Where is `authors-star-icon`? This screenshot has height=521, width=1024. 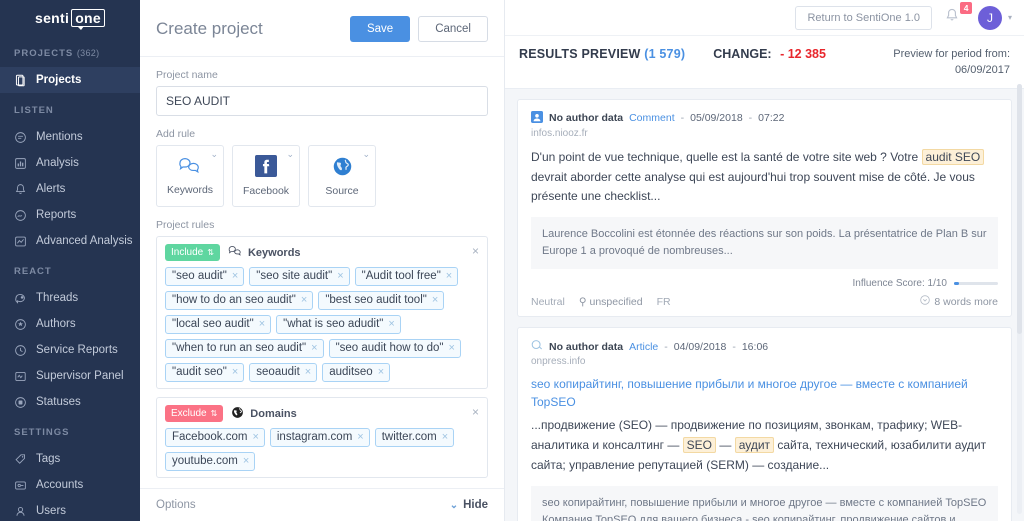
authors-star-icon is located at coordinates (25, 324).